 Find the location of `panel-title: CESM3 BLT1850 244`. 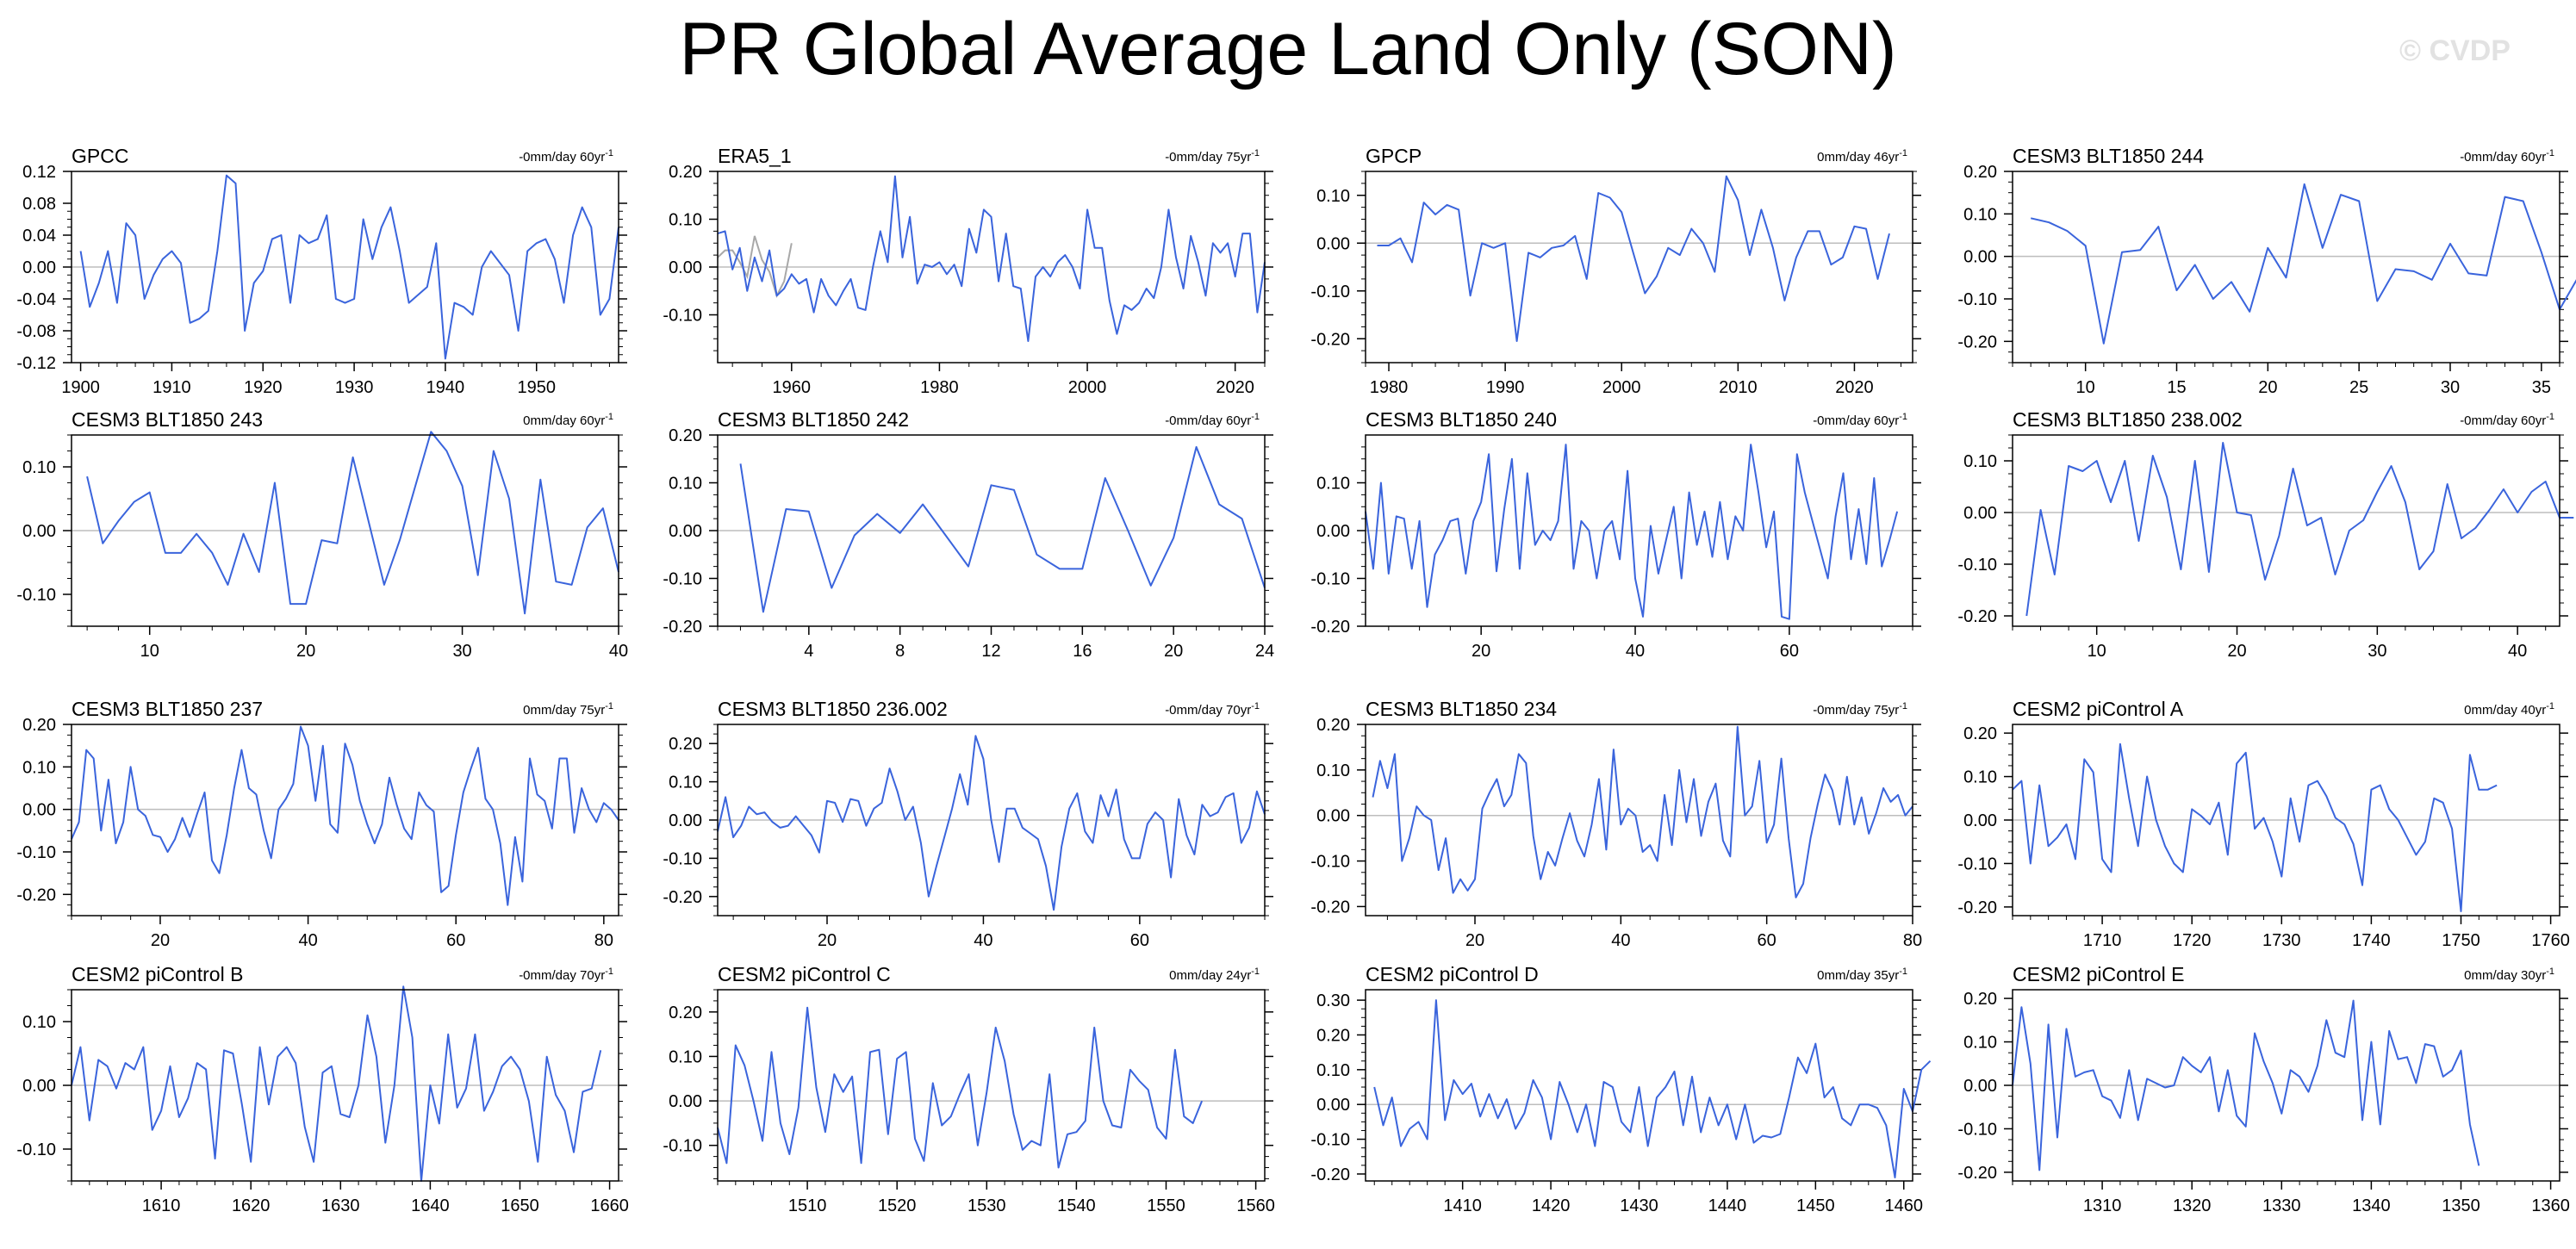

panel-title: CESM3 BLT1850 244 is located at coordinates (2109, 156).